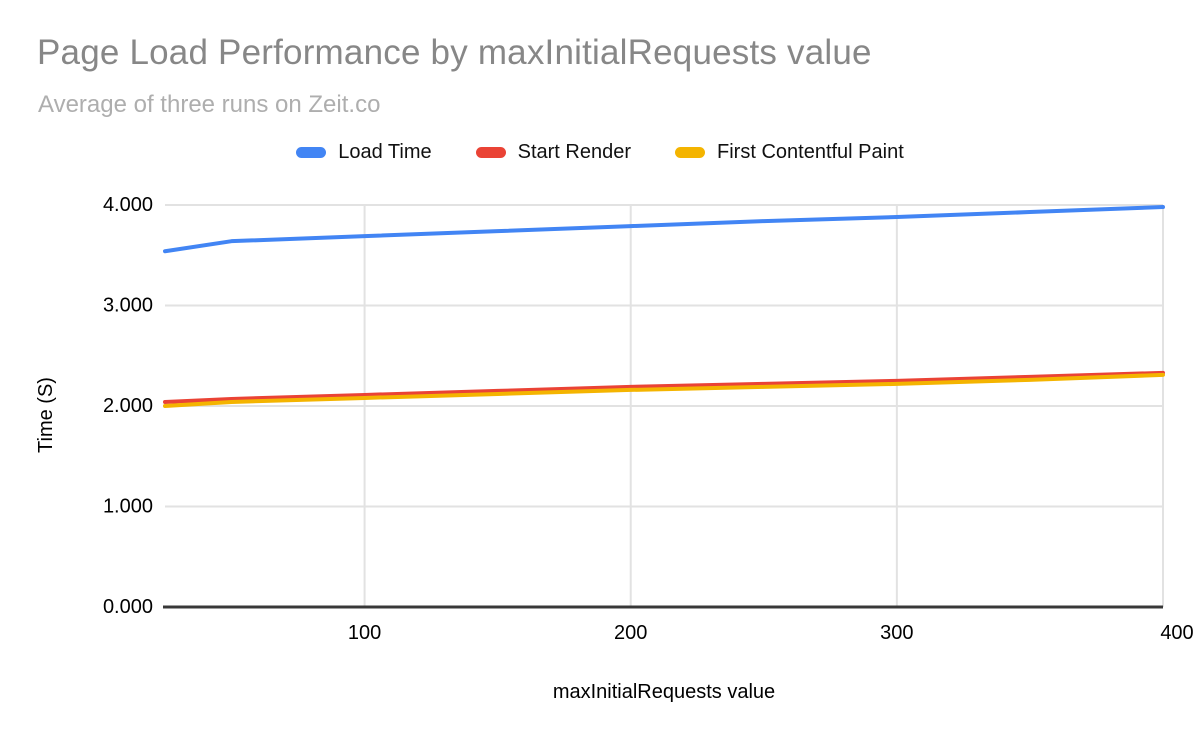 This screenshot has width=1200, height=742. Describe the element at coordinates (311, 152) in the screenshot. I see `load-time-swatch-icon` at that location.